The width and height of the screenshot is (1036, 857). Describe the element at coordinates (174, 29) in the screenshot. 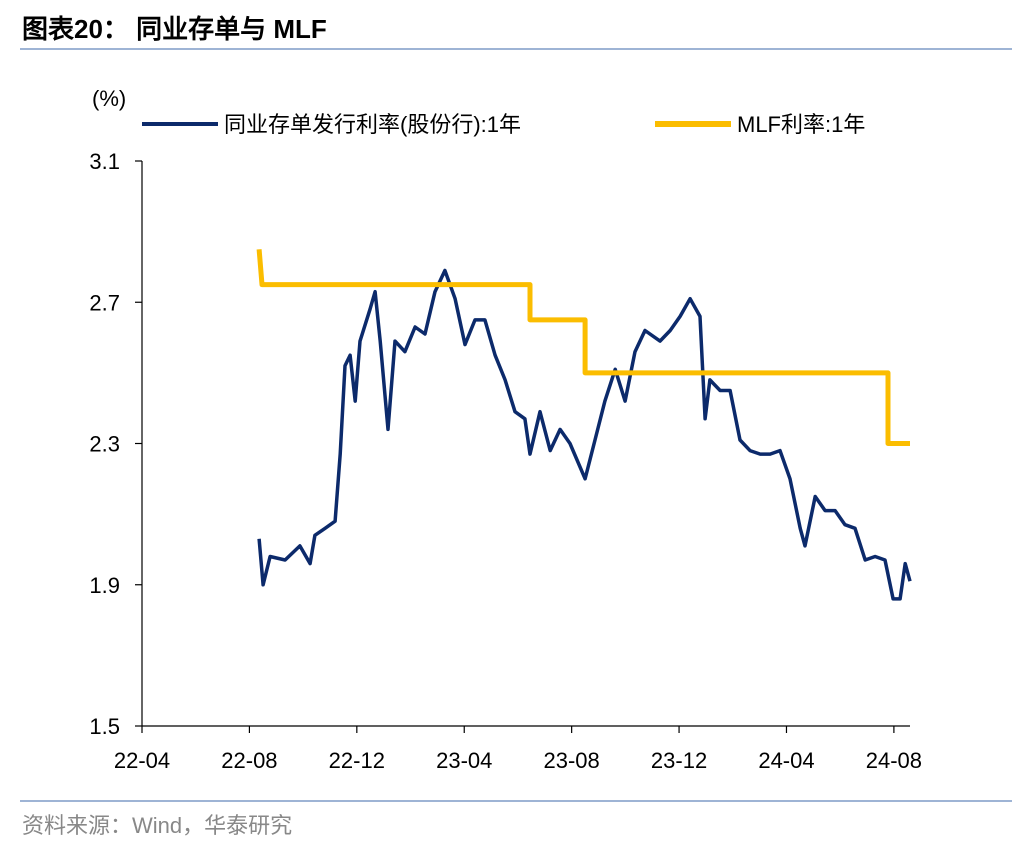

I see `chart-title: 图表20： 同业存单与 MLF` at that location.